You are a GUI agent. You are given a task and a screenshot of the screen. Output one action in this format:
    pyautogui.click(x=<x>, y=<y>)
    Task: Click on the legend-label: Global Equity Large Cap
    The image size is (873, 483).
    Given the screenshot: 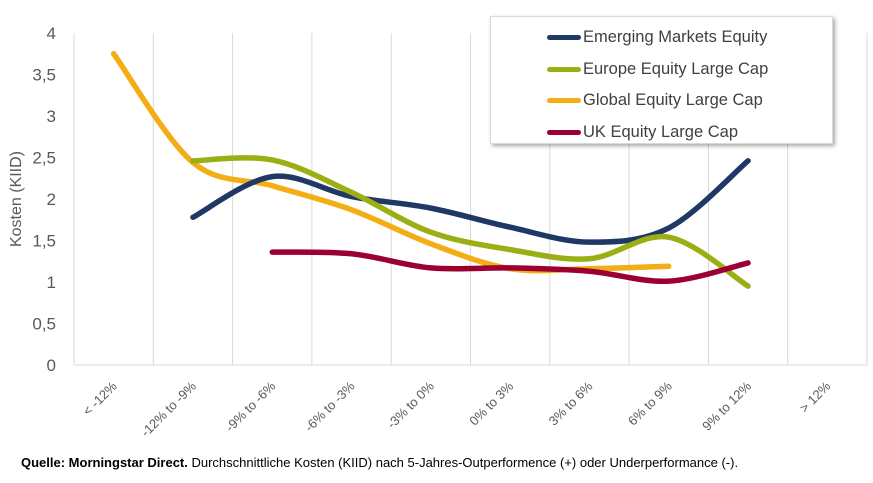 What is the action you would take?
    pyautogui.click(x=673, y=100)
    